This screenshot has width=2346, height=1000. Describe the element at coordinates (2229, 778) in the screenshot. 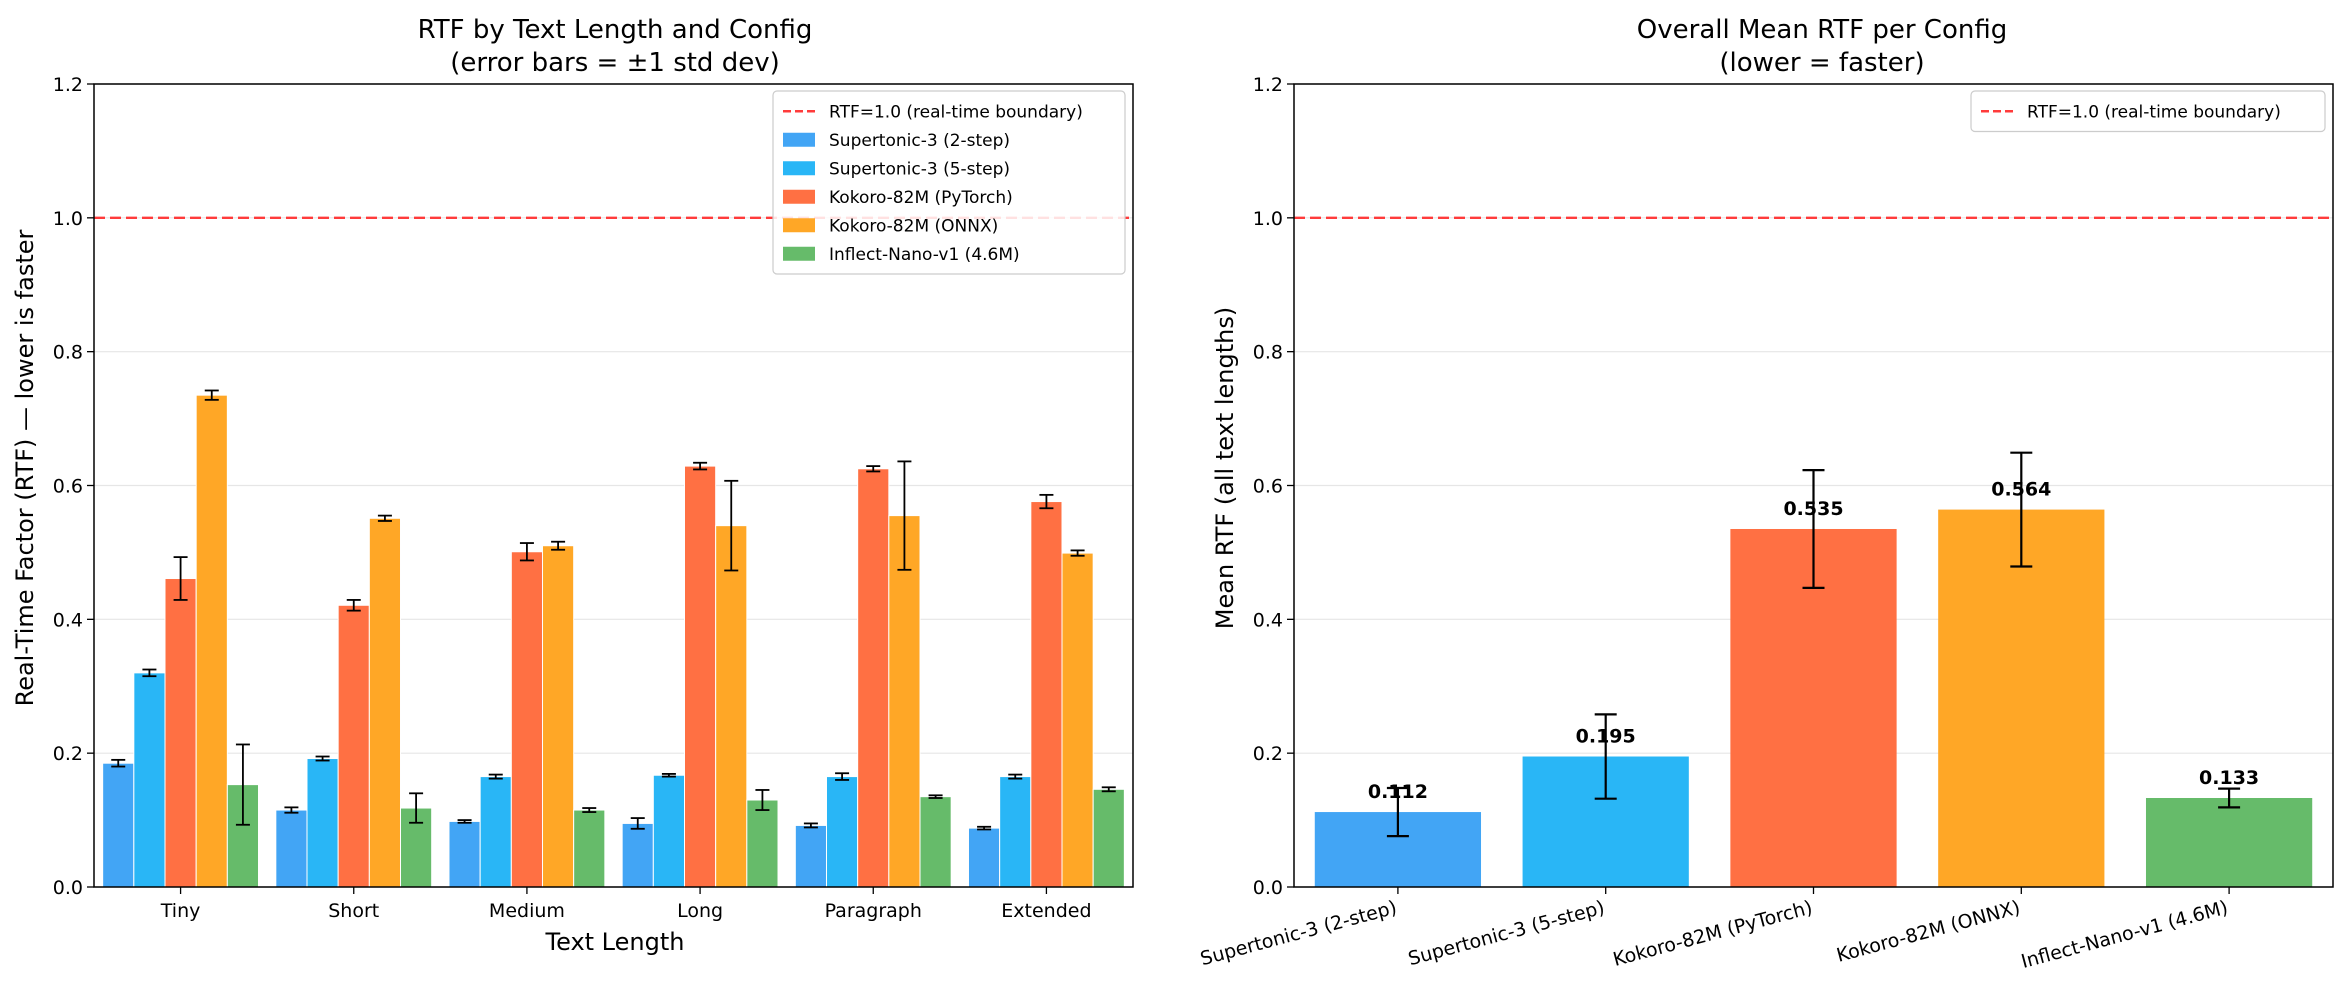

I see `right-value-label: 0.133` at that location.